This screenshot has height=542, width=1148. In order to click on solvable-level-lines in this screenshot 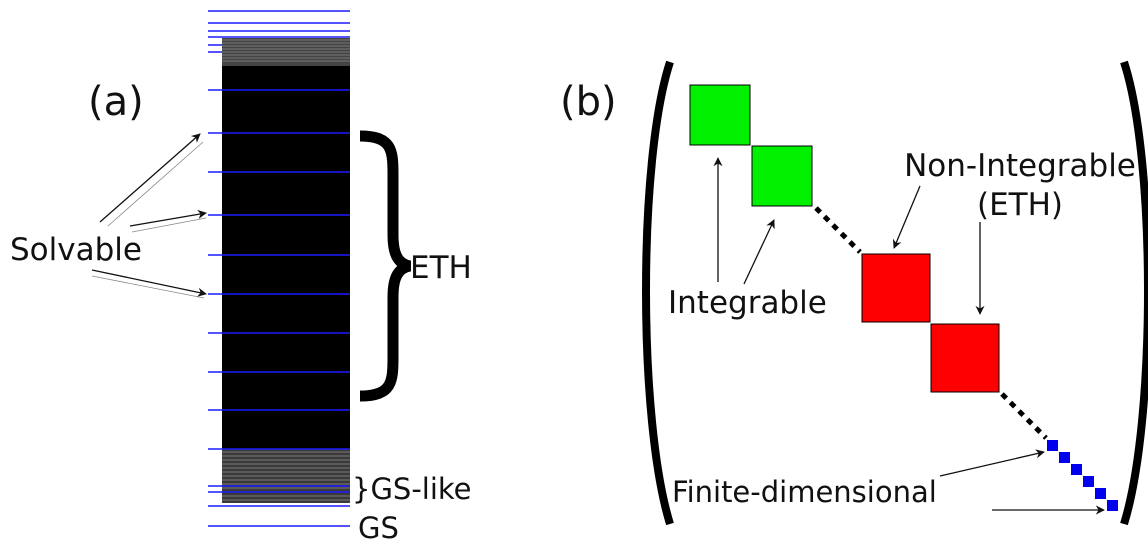, I will do `click(279, 298)`.